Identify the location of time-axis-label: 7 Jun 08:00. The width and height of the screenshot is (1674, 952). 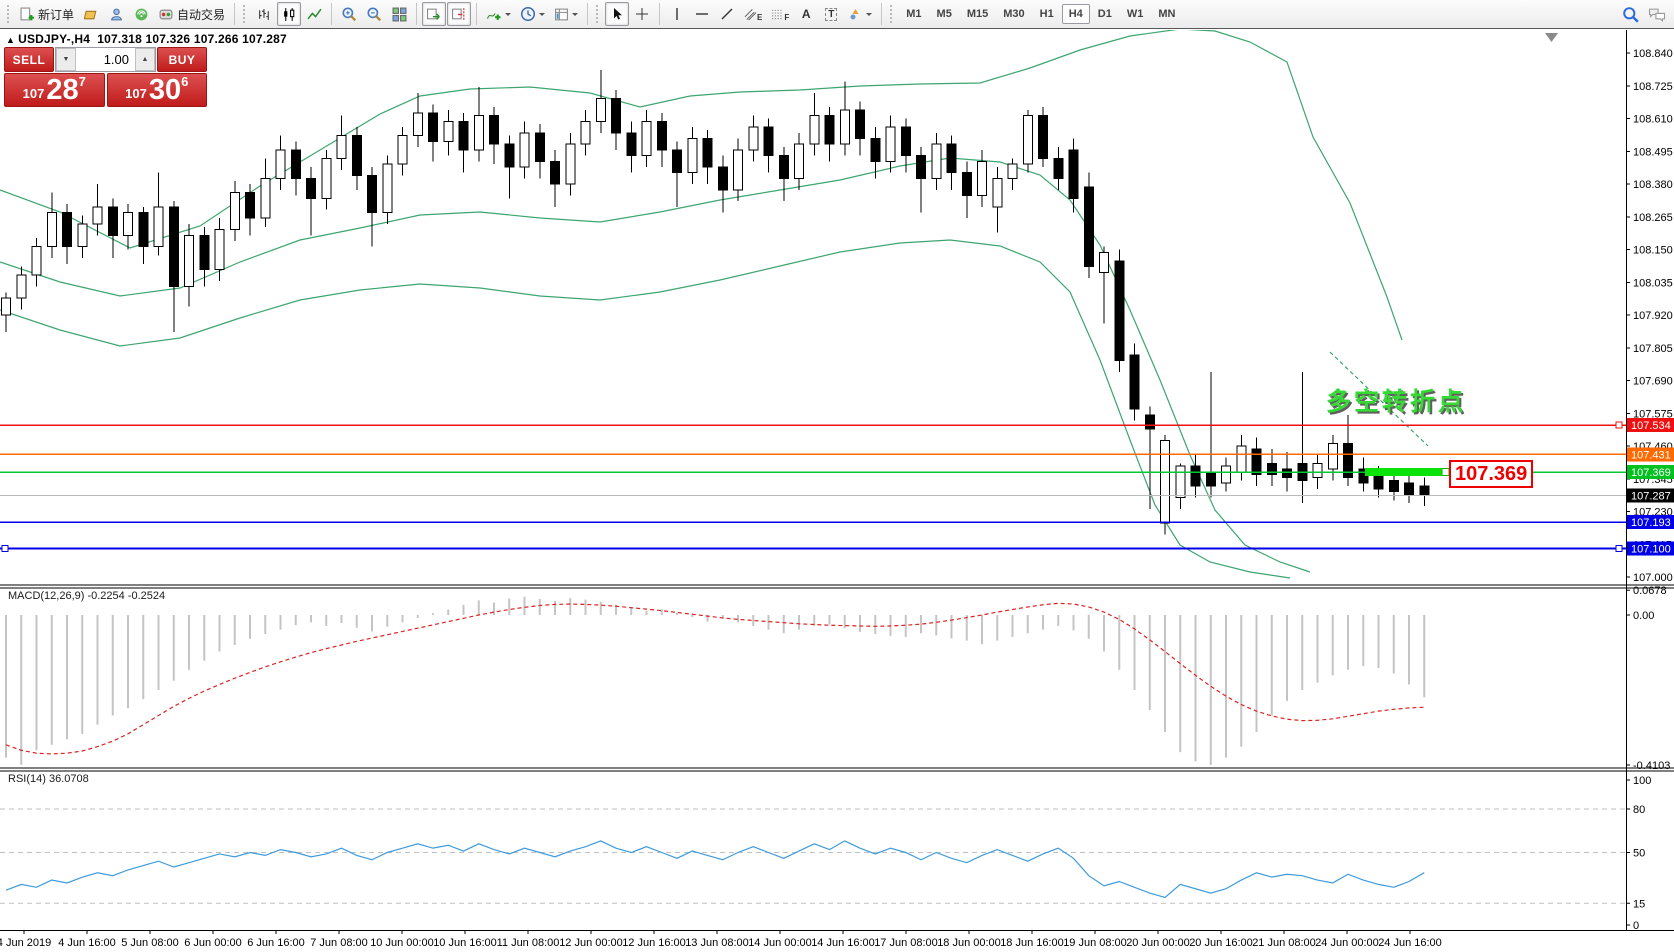
(339, 943).